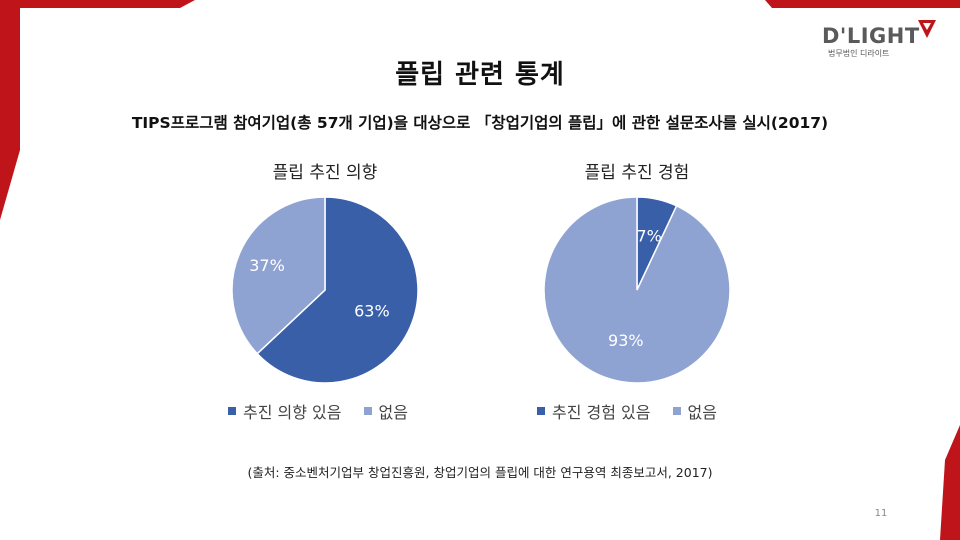 Image resolution: width=960 pixels, height=540 pixels. What do you see at coordinates (871, 36) in the screenshot?
I see `logo-text: D'LIGHT` at bounding box center [871, 36].